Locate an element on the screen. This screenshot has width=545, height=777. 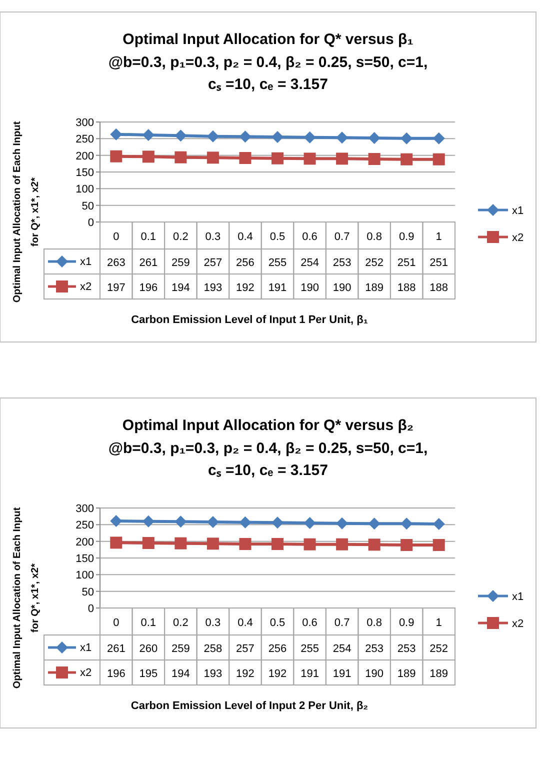
legend-label: x1 is located at coordinates (518, 597).